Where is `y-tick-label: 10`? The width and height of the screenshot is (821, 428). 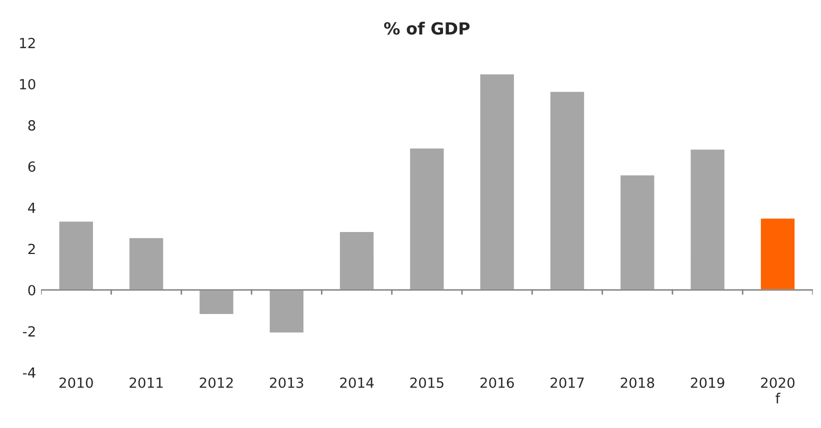
y-tick-label: 10 is located at coordinates (28, 84).